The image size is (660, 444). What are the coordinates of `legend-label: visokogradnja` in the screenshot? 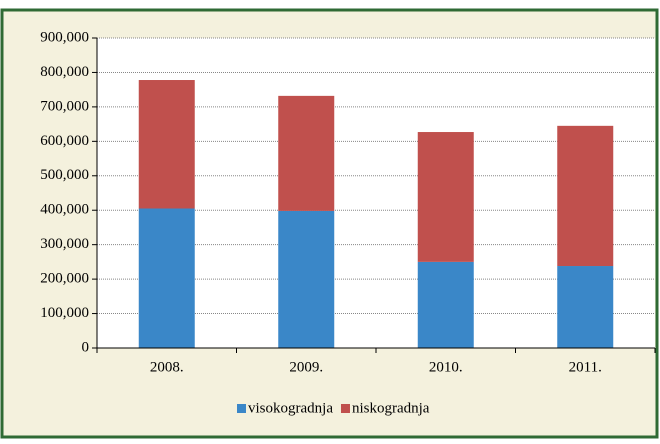 It's located at (290, 408).